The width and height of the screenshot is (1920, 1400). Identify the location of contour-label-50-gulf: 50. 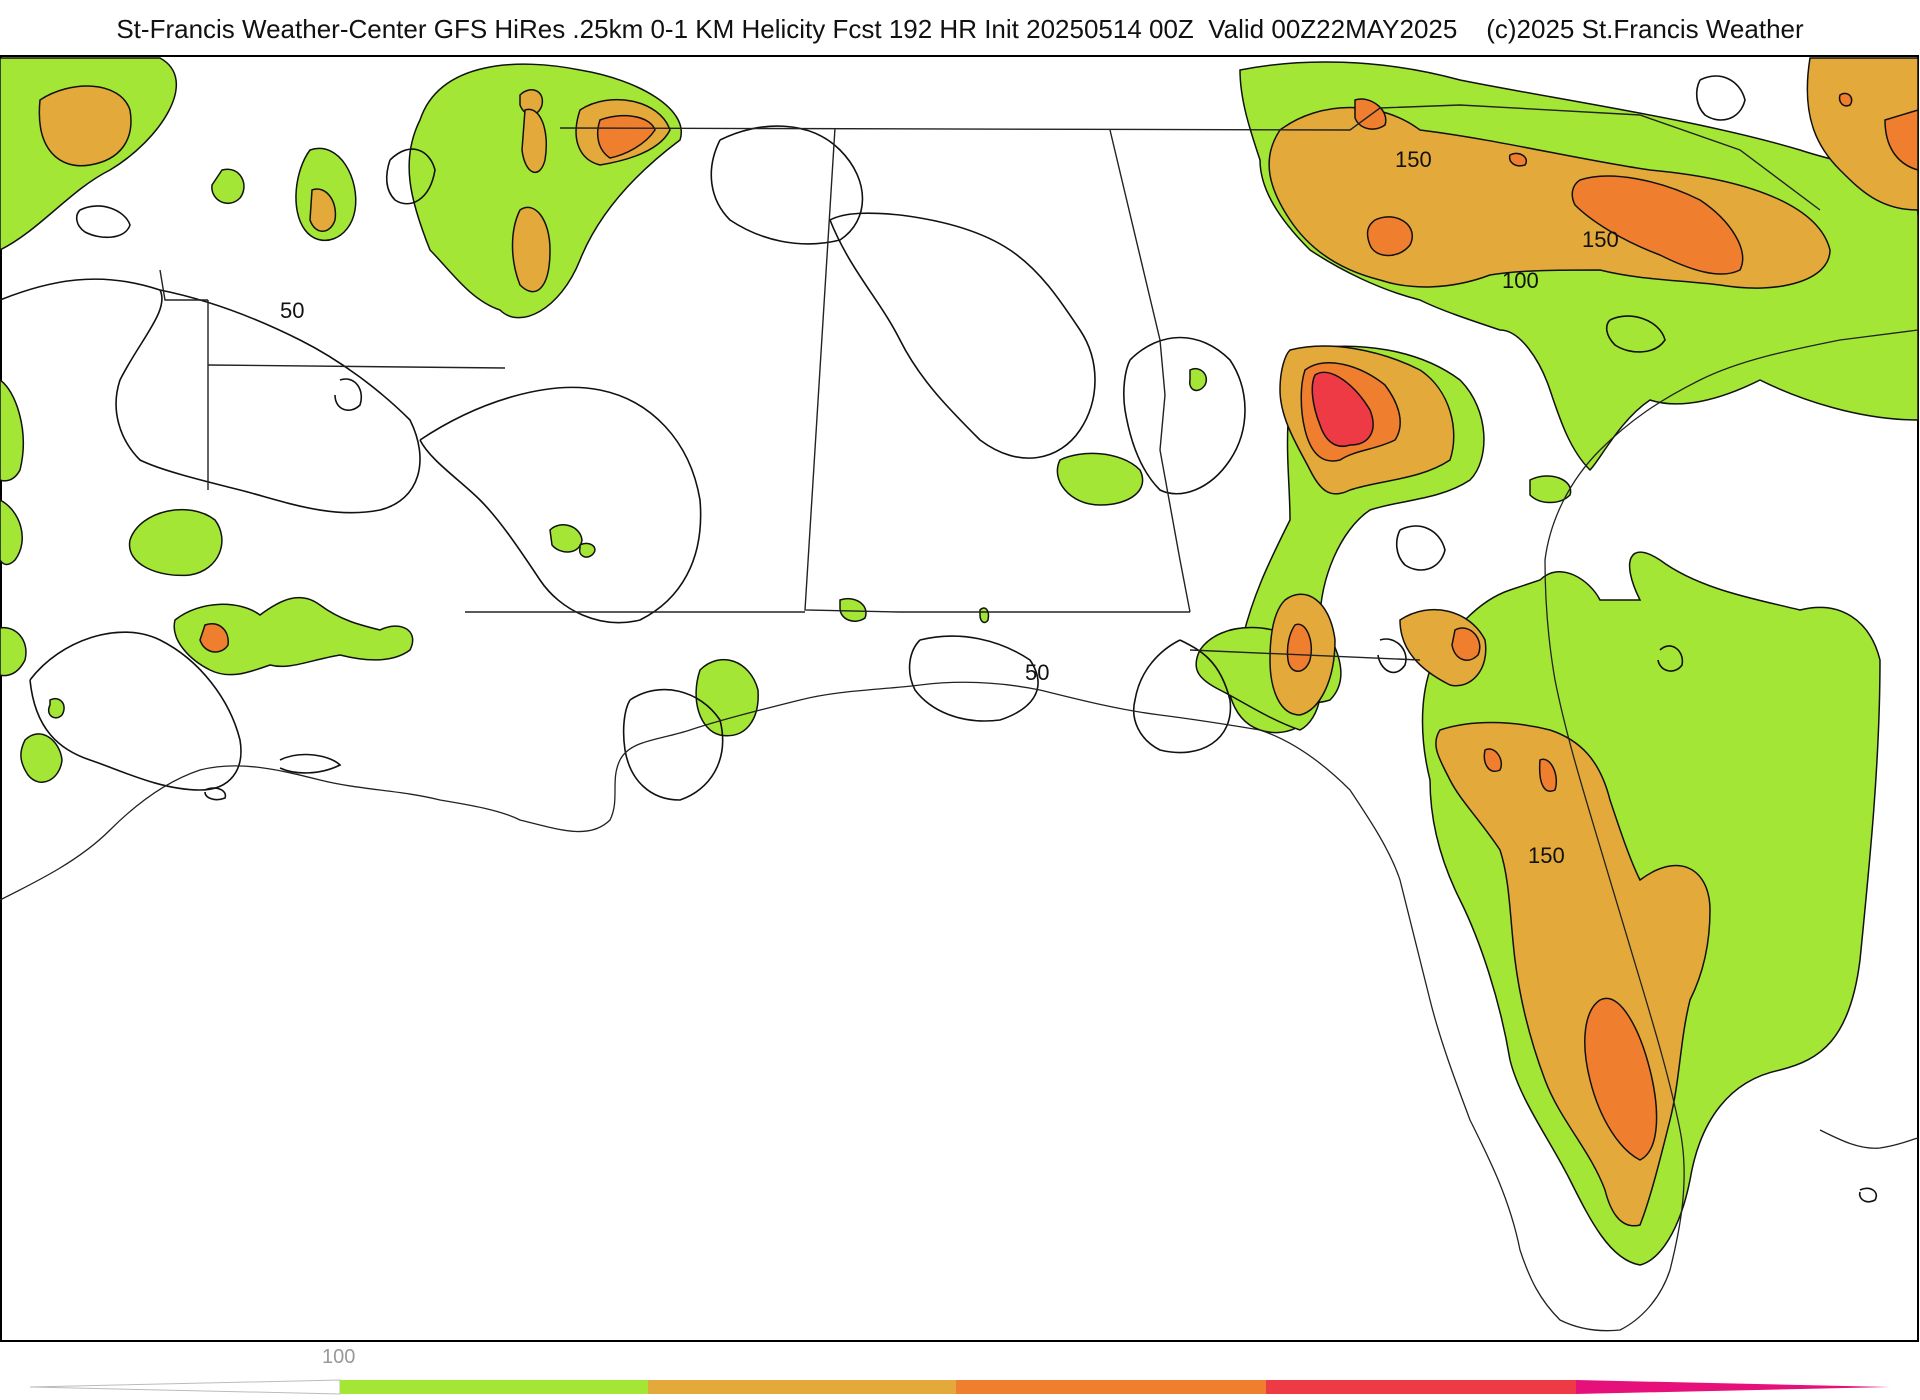
(1037, 672).